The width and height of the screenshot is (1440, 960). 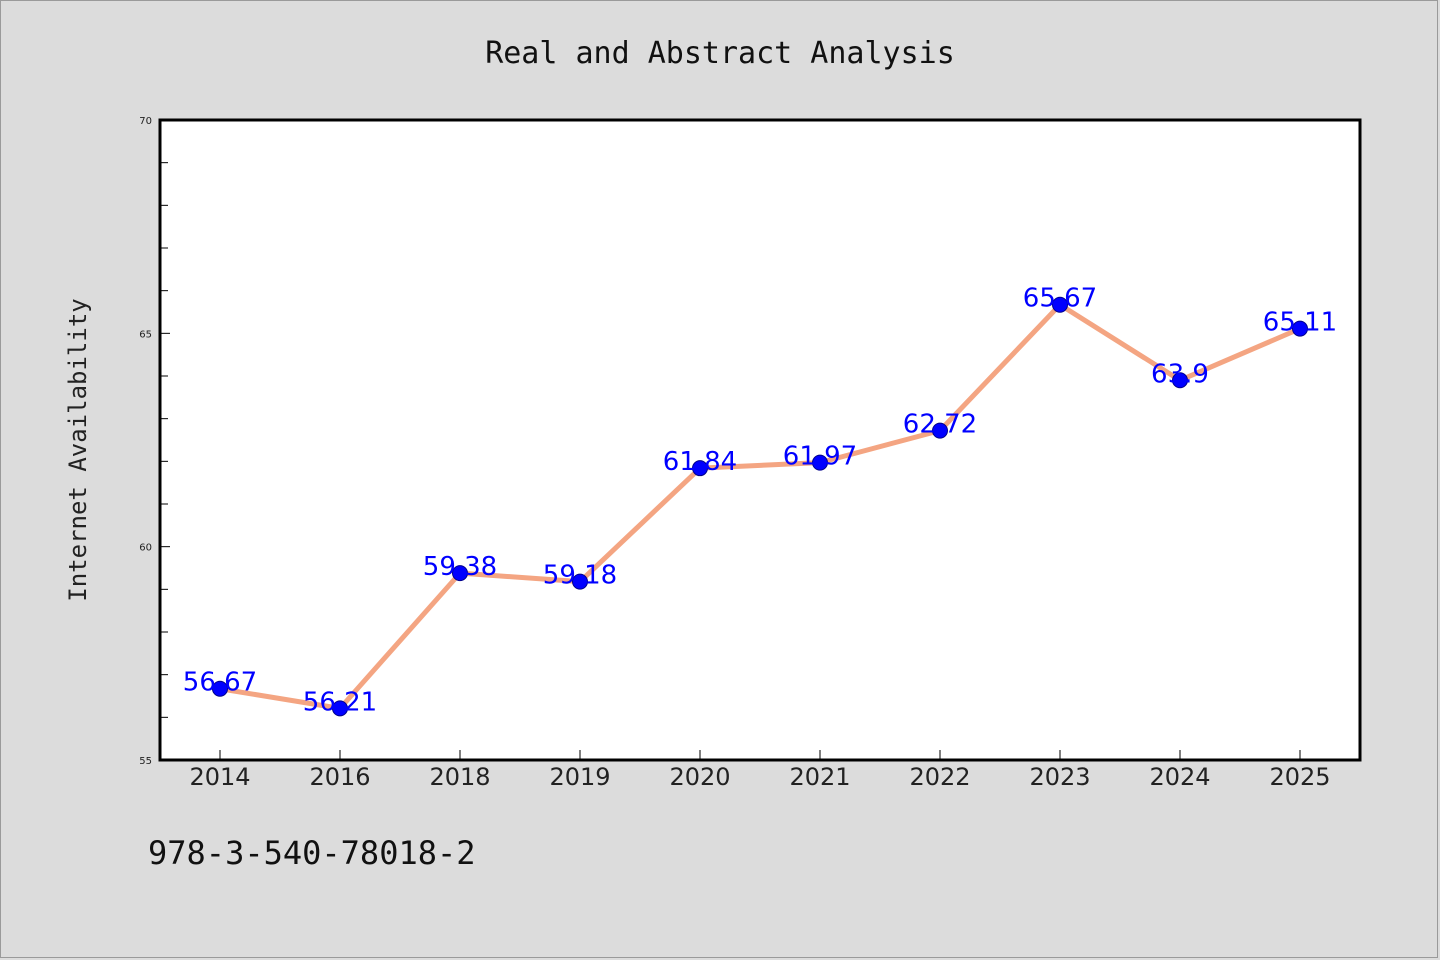 What do you see at coordinates (145, 548) in the screenshot?
I see `y-tick-label: 60` at bounding box center [145, 548].